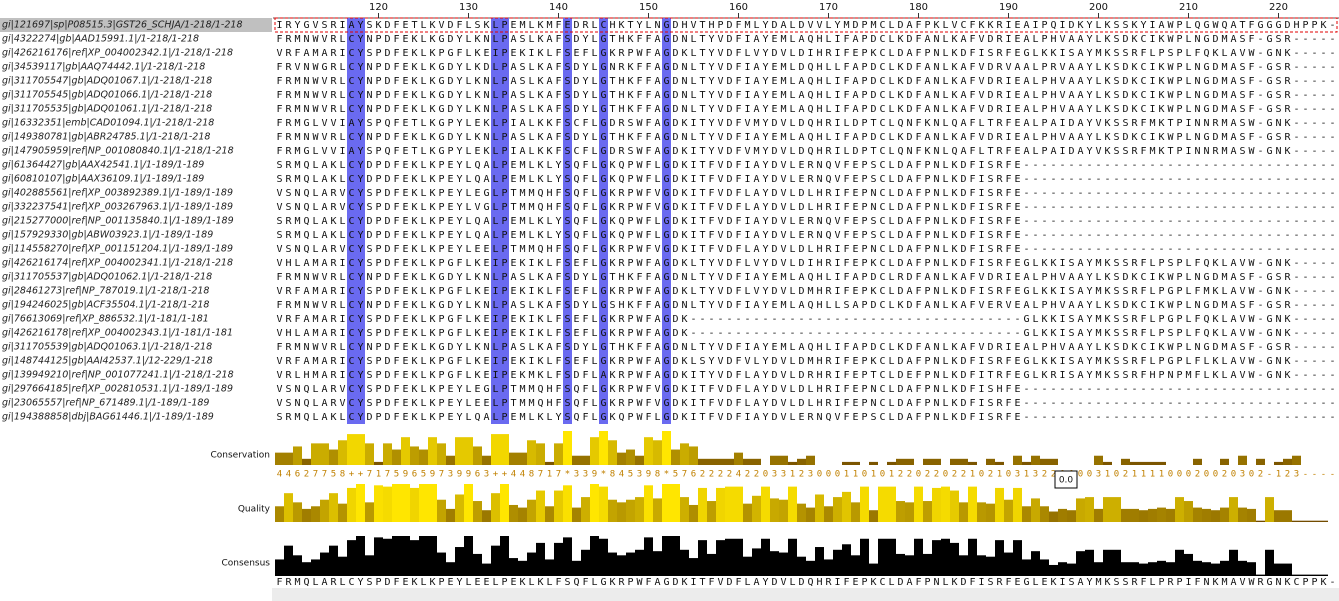 Image resolution: width=1339 pixels, height=601 pixels. I want to click on sequence-name: gi|311705539|gb|ADQ01063.1|/1-218/1-218, so click(107, 347).